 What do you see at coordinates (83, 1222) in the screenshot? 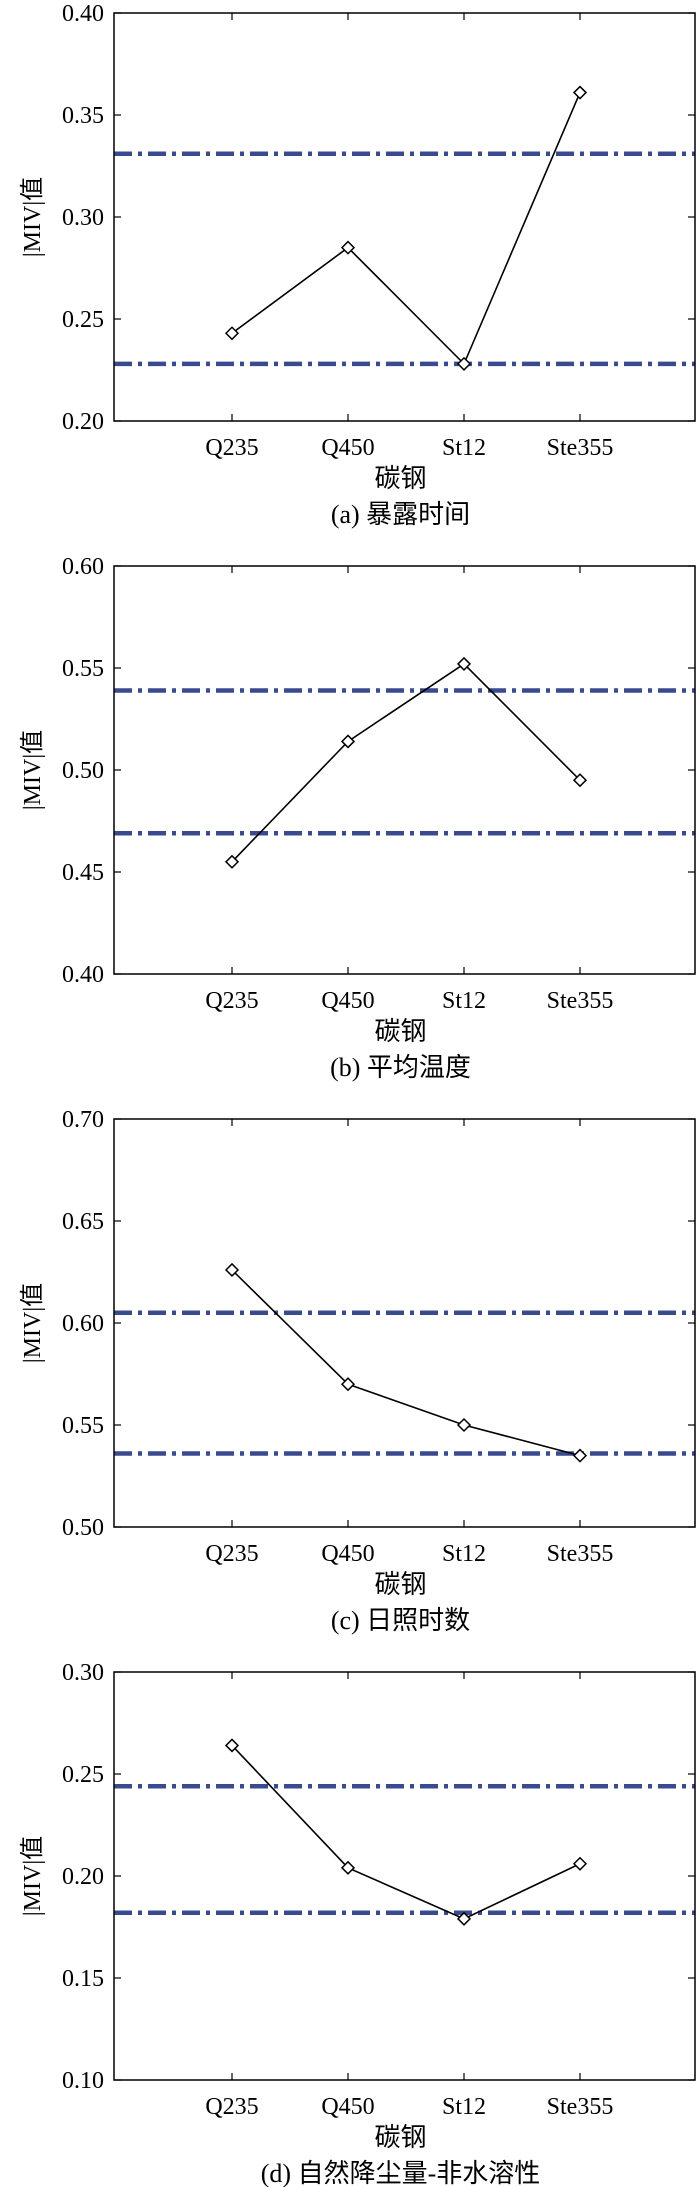
I see `y-tick-label: 0.65` at bounding box center [83, 1222].